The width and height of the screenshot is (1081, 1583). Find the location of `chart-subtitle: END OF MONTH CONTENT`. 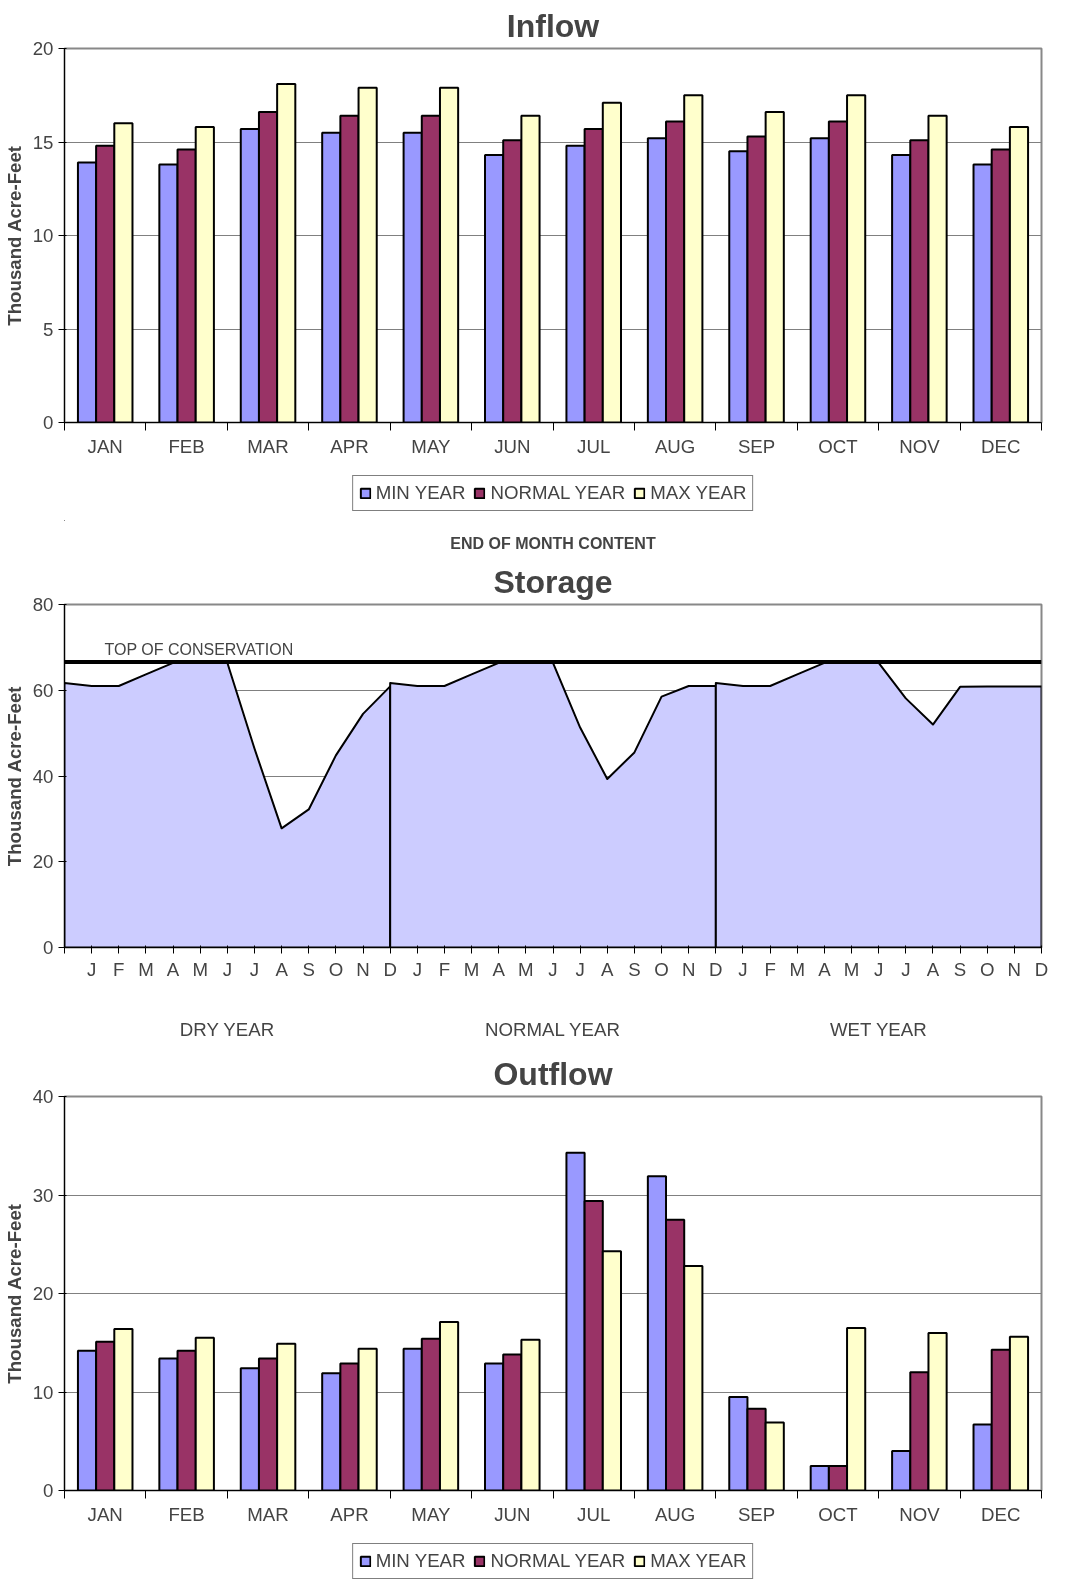

chart-subtitle: END OF MONTH CONTENT is located at coordinates (553, 543).